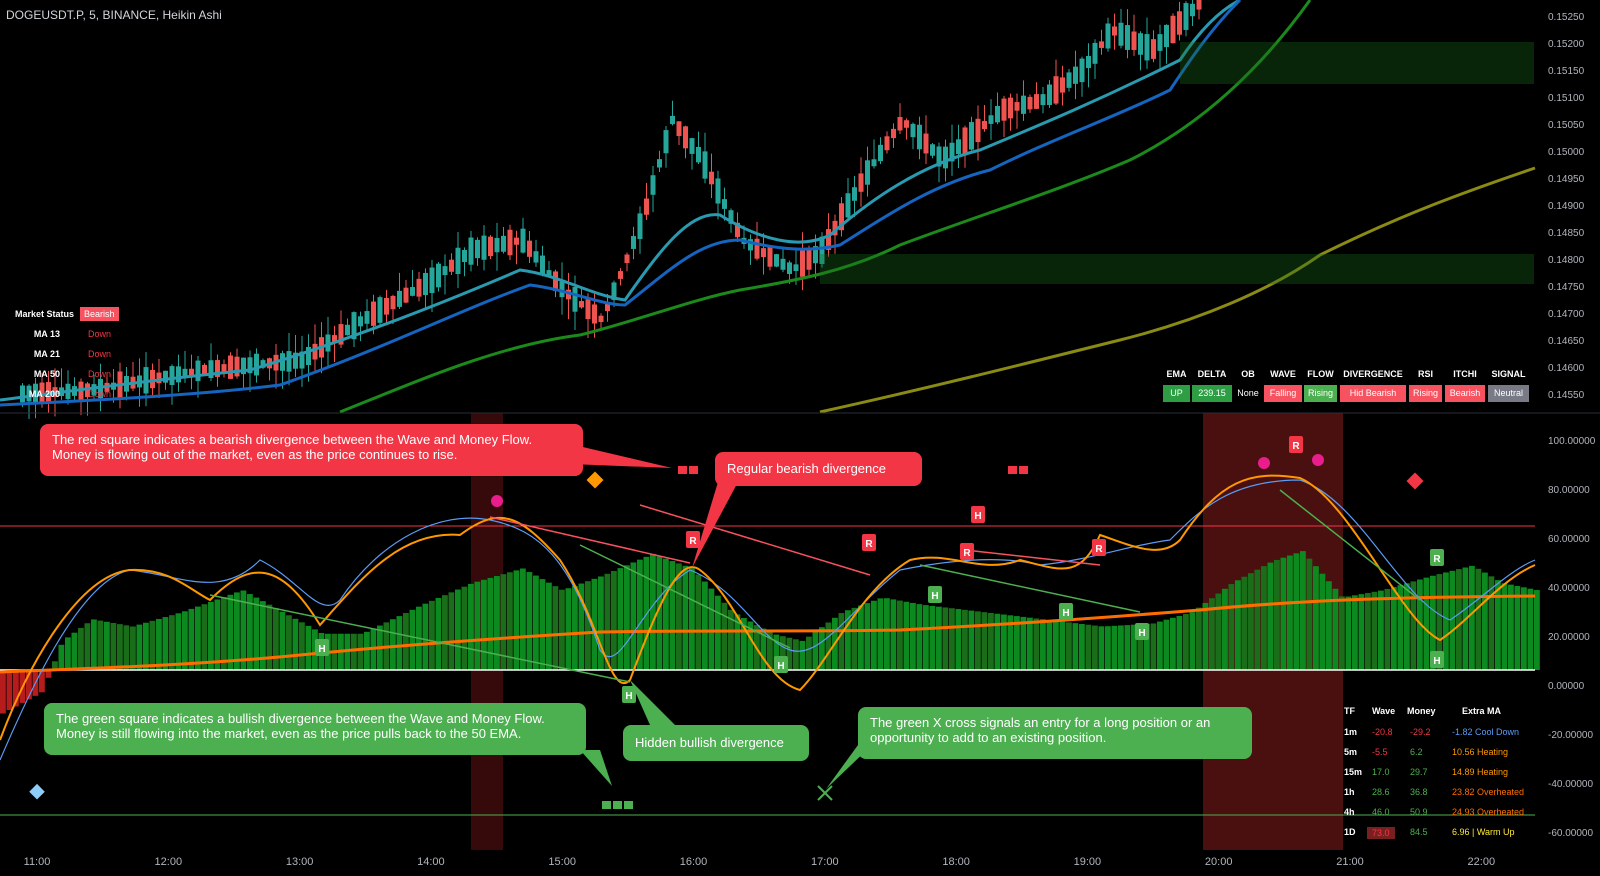 This screenshot has width=1600, height=876. Describe the element at coordinates (628, 696) in the screenshot. I see `svg-text: H` at that location.